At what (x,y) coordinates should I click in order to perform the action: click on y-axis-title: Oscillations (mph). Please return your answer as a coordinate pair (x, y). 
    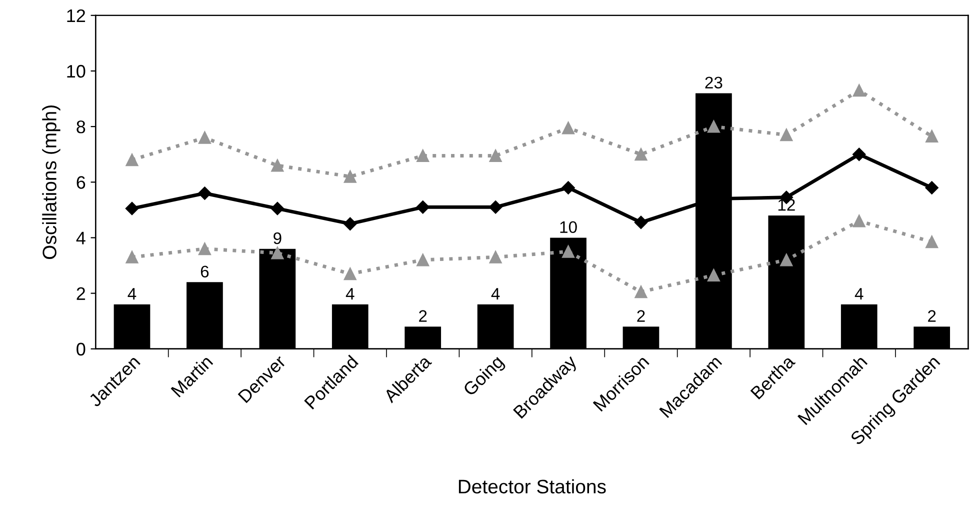
    Looking at the image, I should click on (51, 183).